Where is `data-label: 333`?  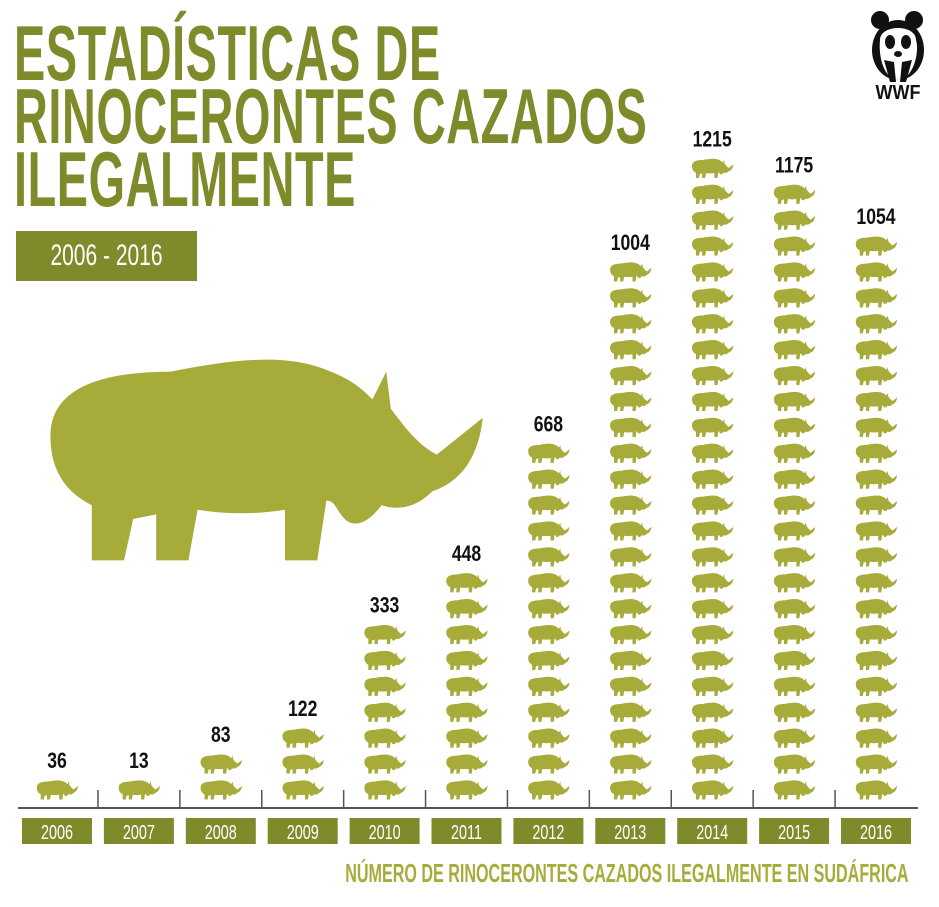 data-label: 333 is located at coordinates (384, 606).